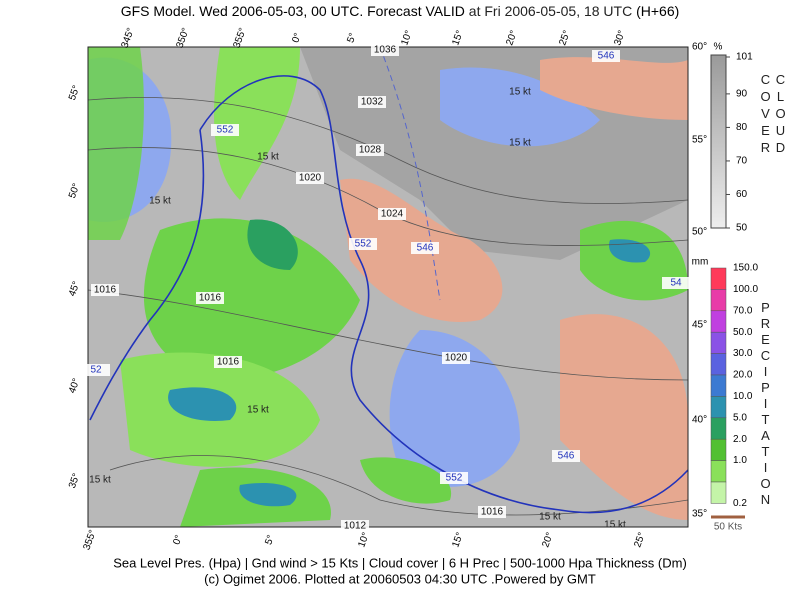  I want to click on precip-level-label: 10.0, so click(743, 396).